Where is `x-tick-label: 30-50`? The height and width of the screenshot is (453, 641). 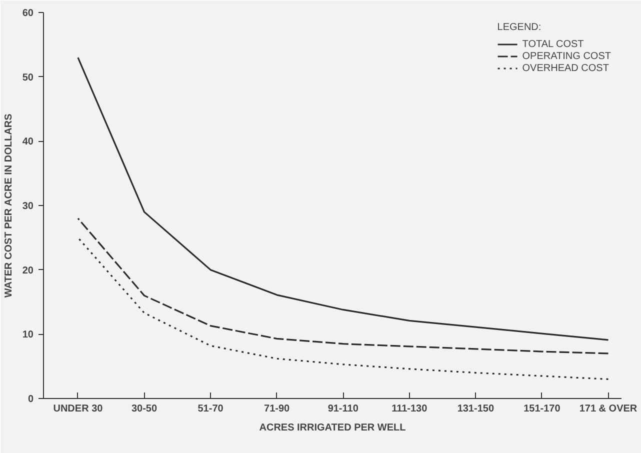 x-tick-label: 30-50 is located at coordinates (144, 409).